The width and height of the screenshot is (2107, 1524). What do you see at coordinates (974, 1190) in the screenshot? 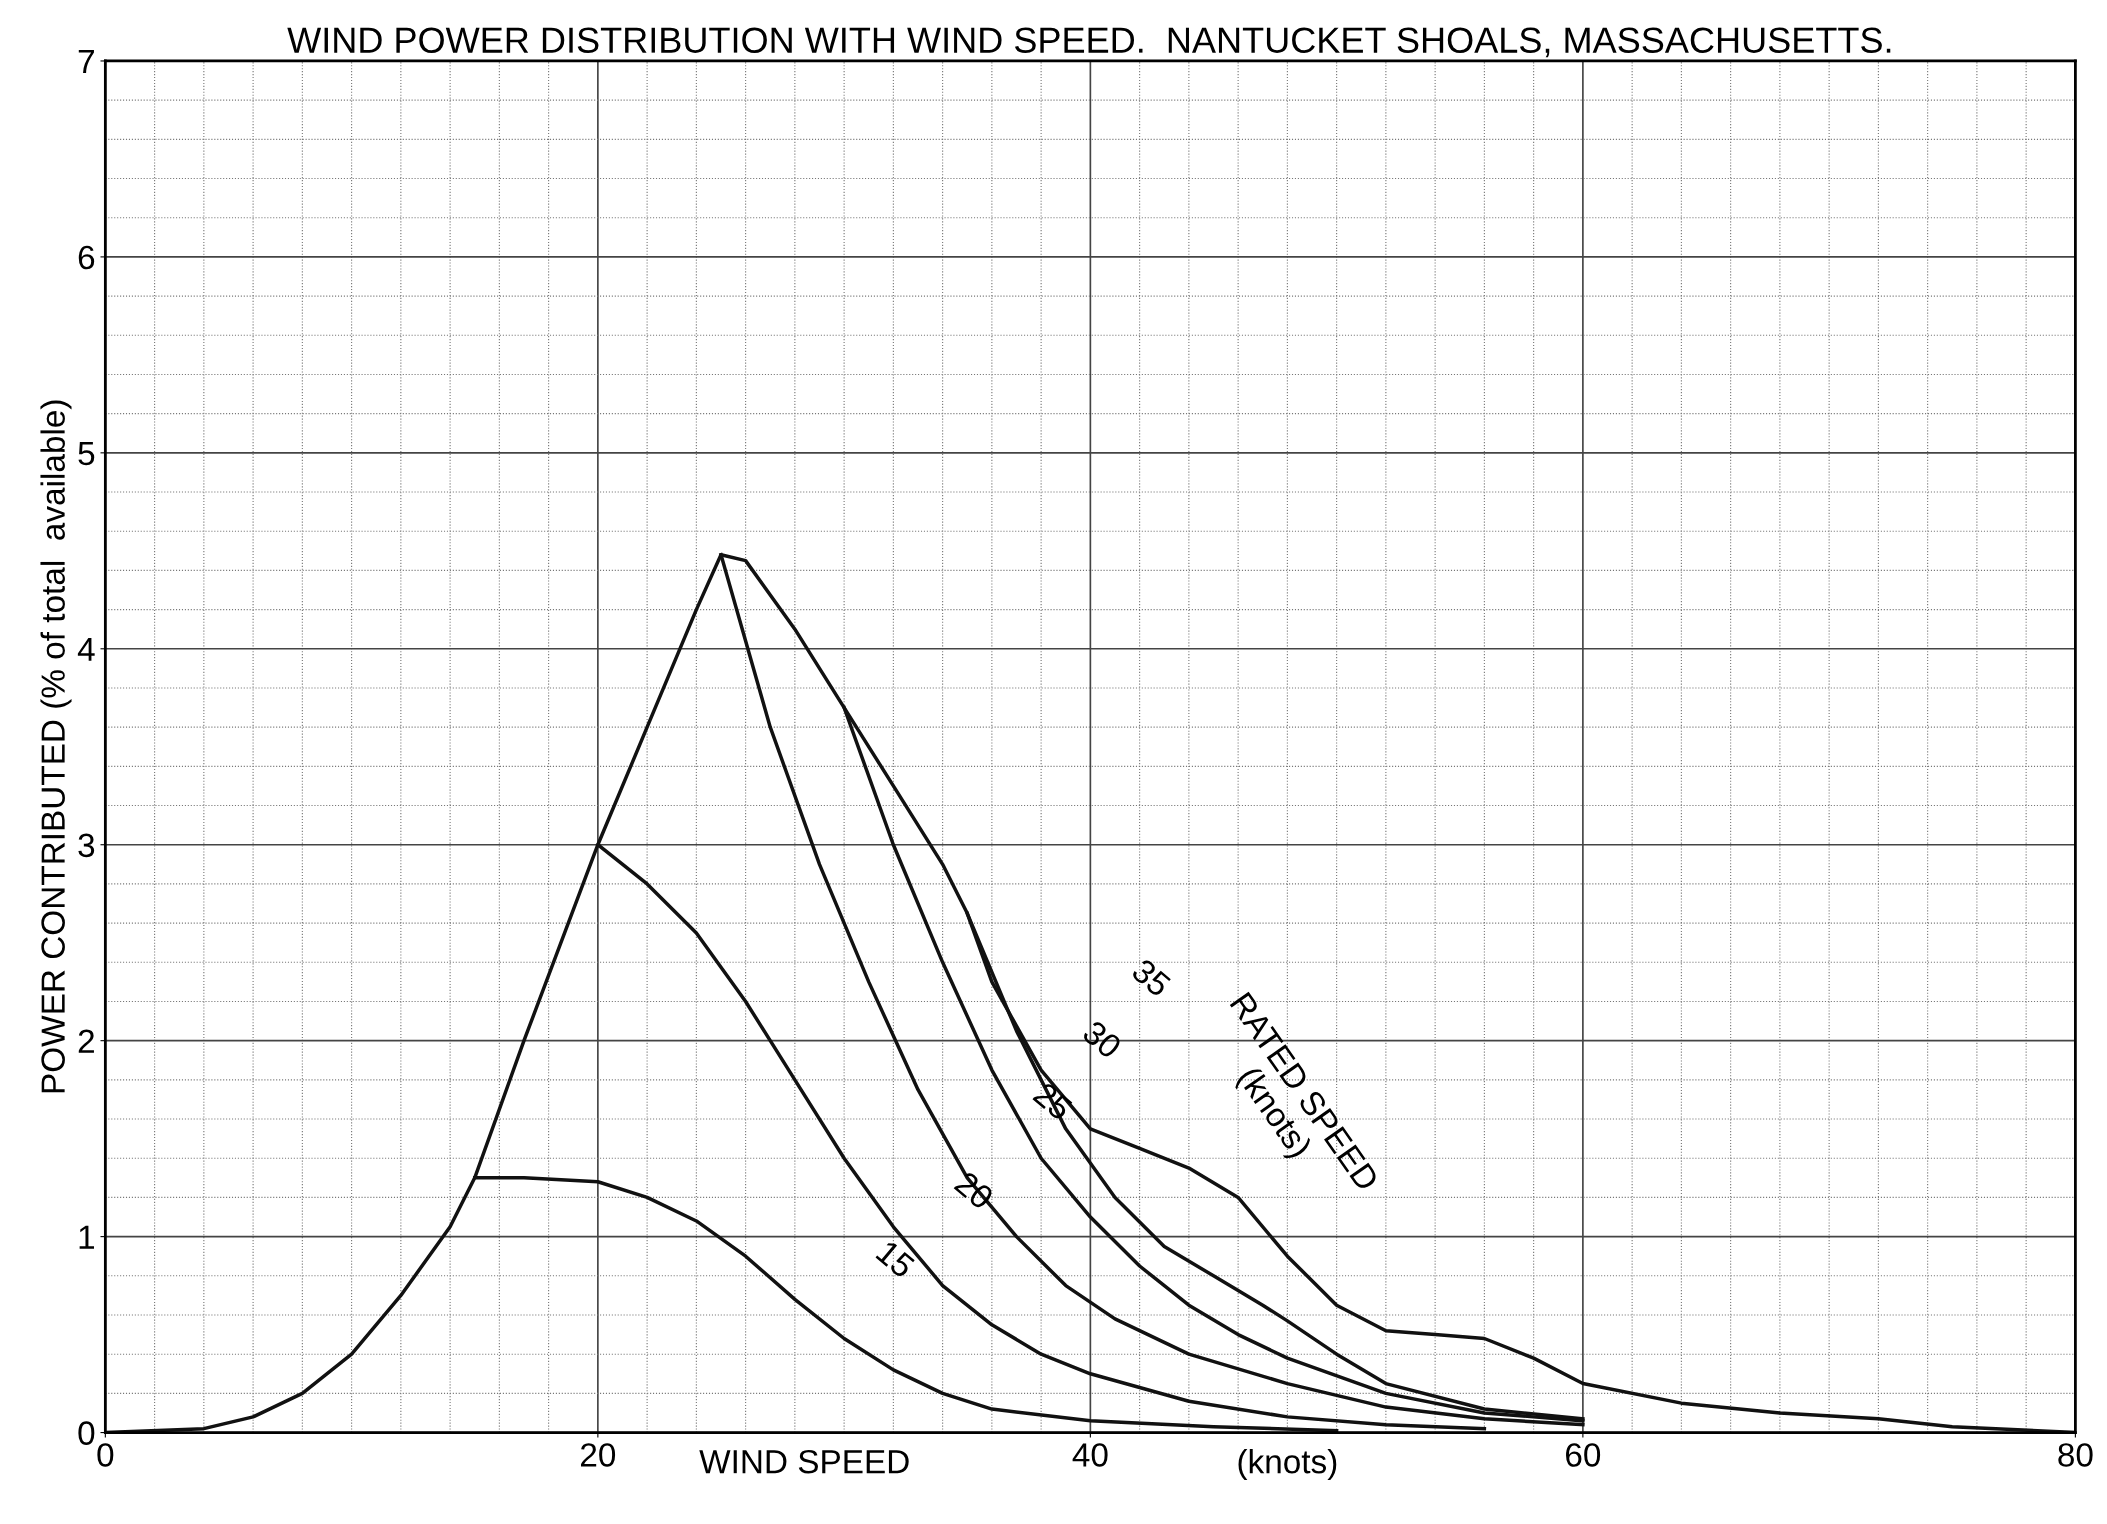
I see `annotation: 20` at bounding box center [974, 1190].